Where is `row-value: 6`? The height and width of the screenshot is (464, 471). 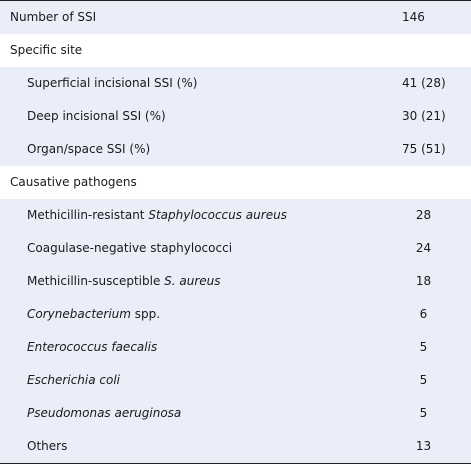
row-value: 6 is located at coordinates (423, 314).